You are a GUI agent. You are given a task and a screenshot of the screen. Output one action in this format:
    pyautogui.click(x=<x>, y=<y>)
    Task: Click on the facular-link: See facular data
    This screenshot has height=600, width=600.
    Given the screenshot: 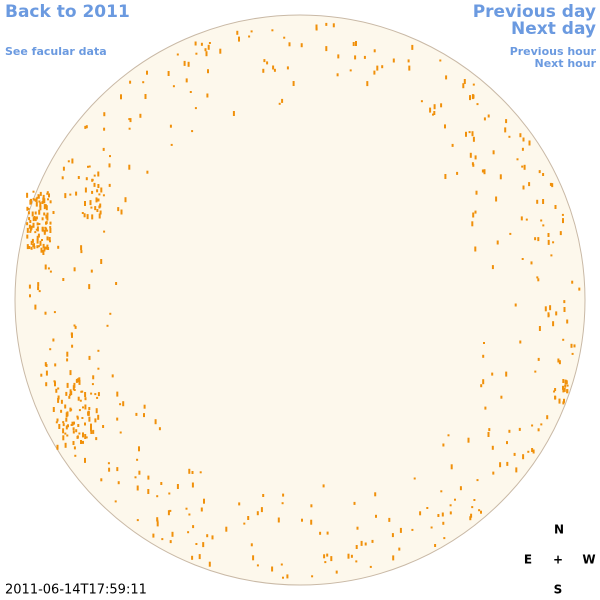 What is the action you would take?
    pyautogui.click(x=56, y=51)
    